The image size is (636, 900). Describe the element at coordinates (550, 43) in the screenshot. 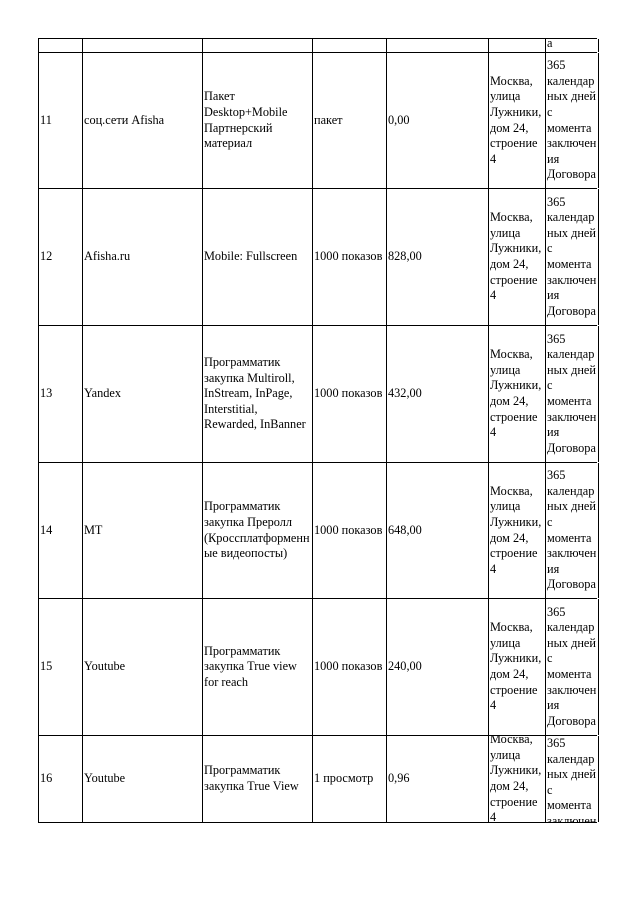

I see `cell-text-term: а` at that location.